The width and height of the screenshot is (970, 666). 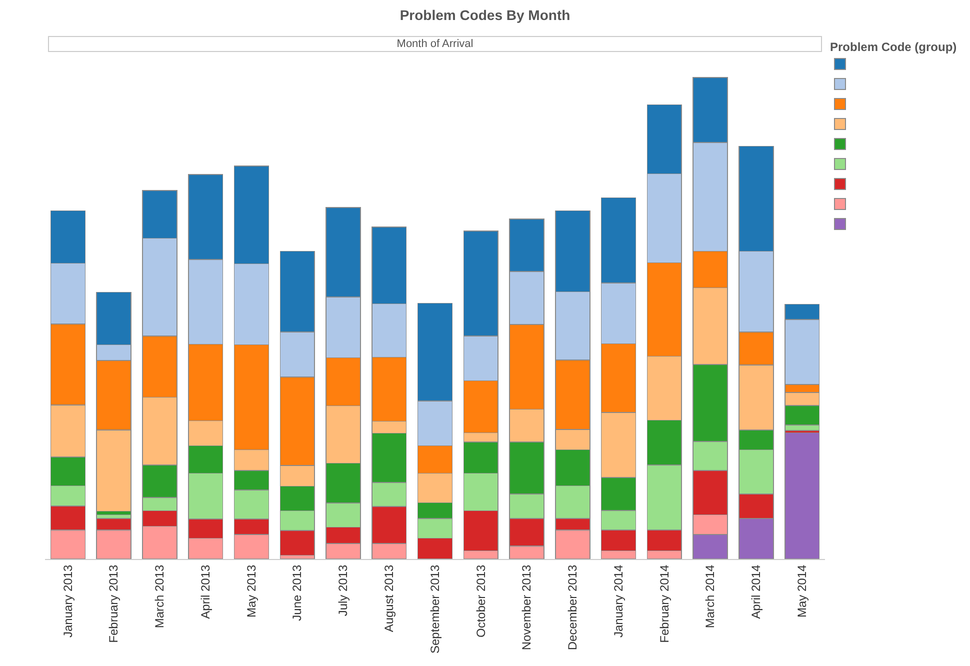 I want to click on x-tick-label: May 2014, so click(x=801, y=591).